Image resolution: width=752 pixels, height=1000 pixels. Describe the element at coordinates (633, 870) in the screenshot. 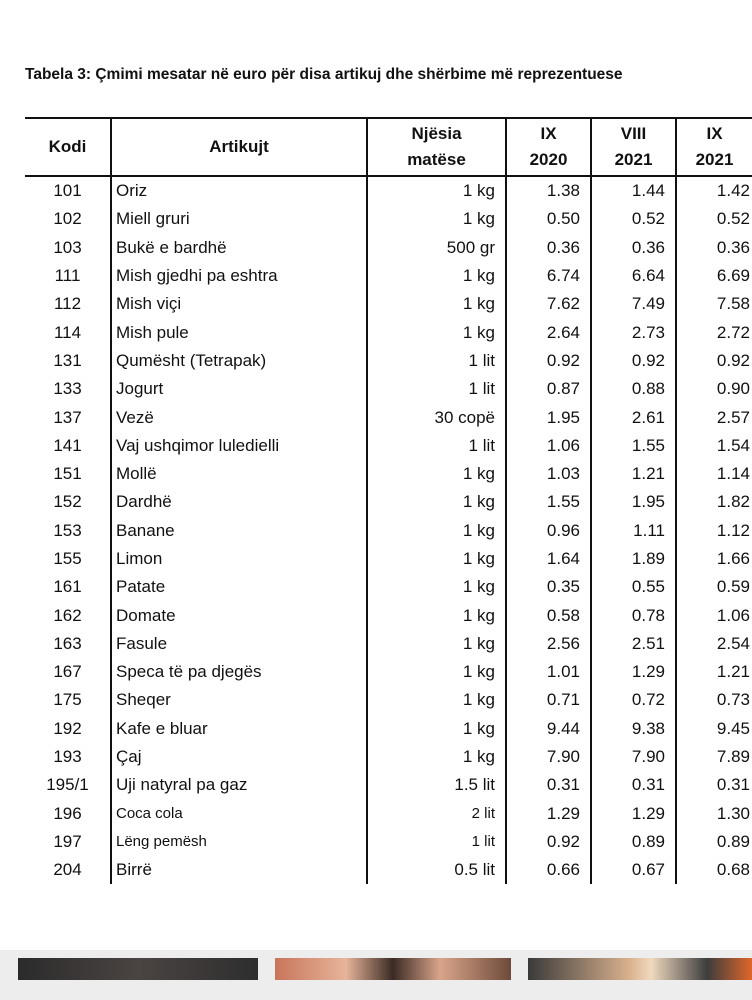

I see `row-price-viii-2021: 0.67` at that location.